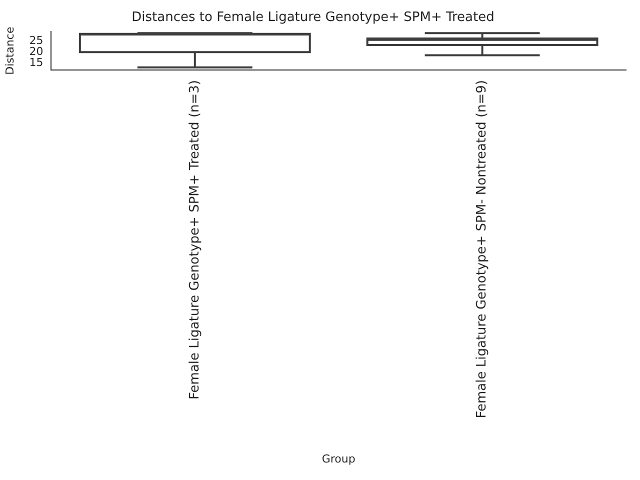 The width and height of the screenshot is (640, 480). Describe the element at coordinates (339, 459) in the screenshot. I see `x-axis-title: Group` at that location.